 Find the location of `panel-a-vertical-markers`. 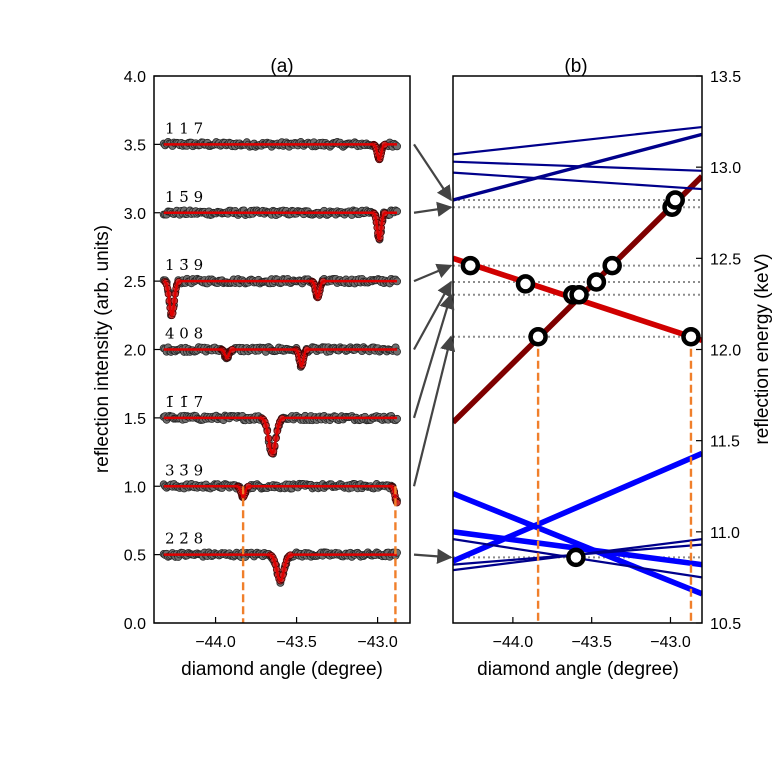

panel-a-vertical-markers is located at coordinates (319, 554).